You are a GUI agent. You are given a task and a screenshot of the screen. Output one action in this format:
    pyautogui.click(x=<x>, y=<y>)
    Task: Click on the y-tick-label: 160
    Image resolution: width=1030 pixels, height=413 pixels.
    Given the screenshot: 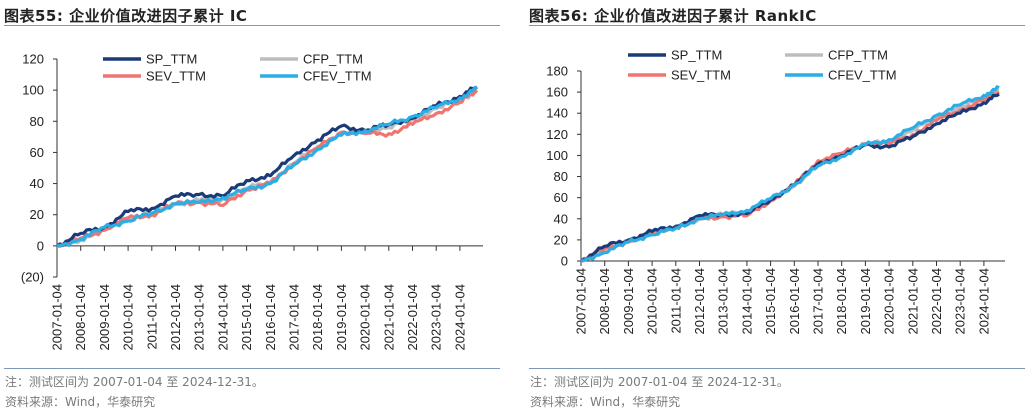 What is the action you would take?
    pyautogui.click(x=557, y=92)
    